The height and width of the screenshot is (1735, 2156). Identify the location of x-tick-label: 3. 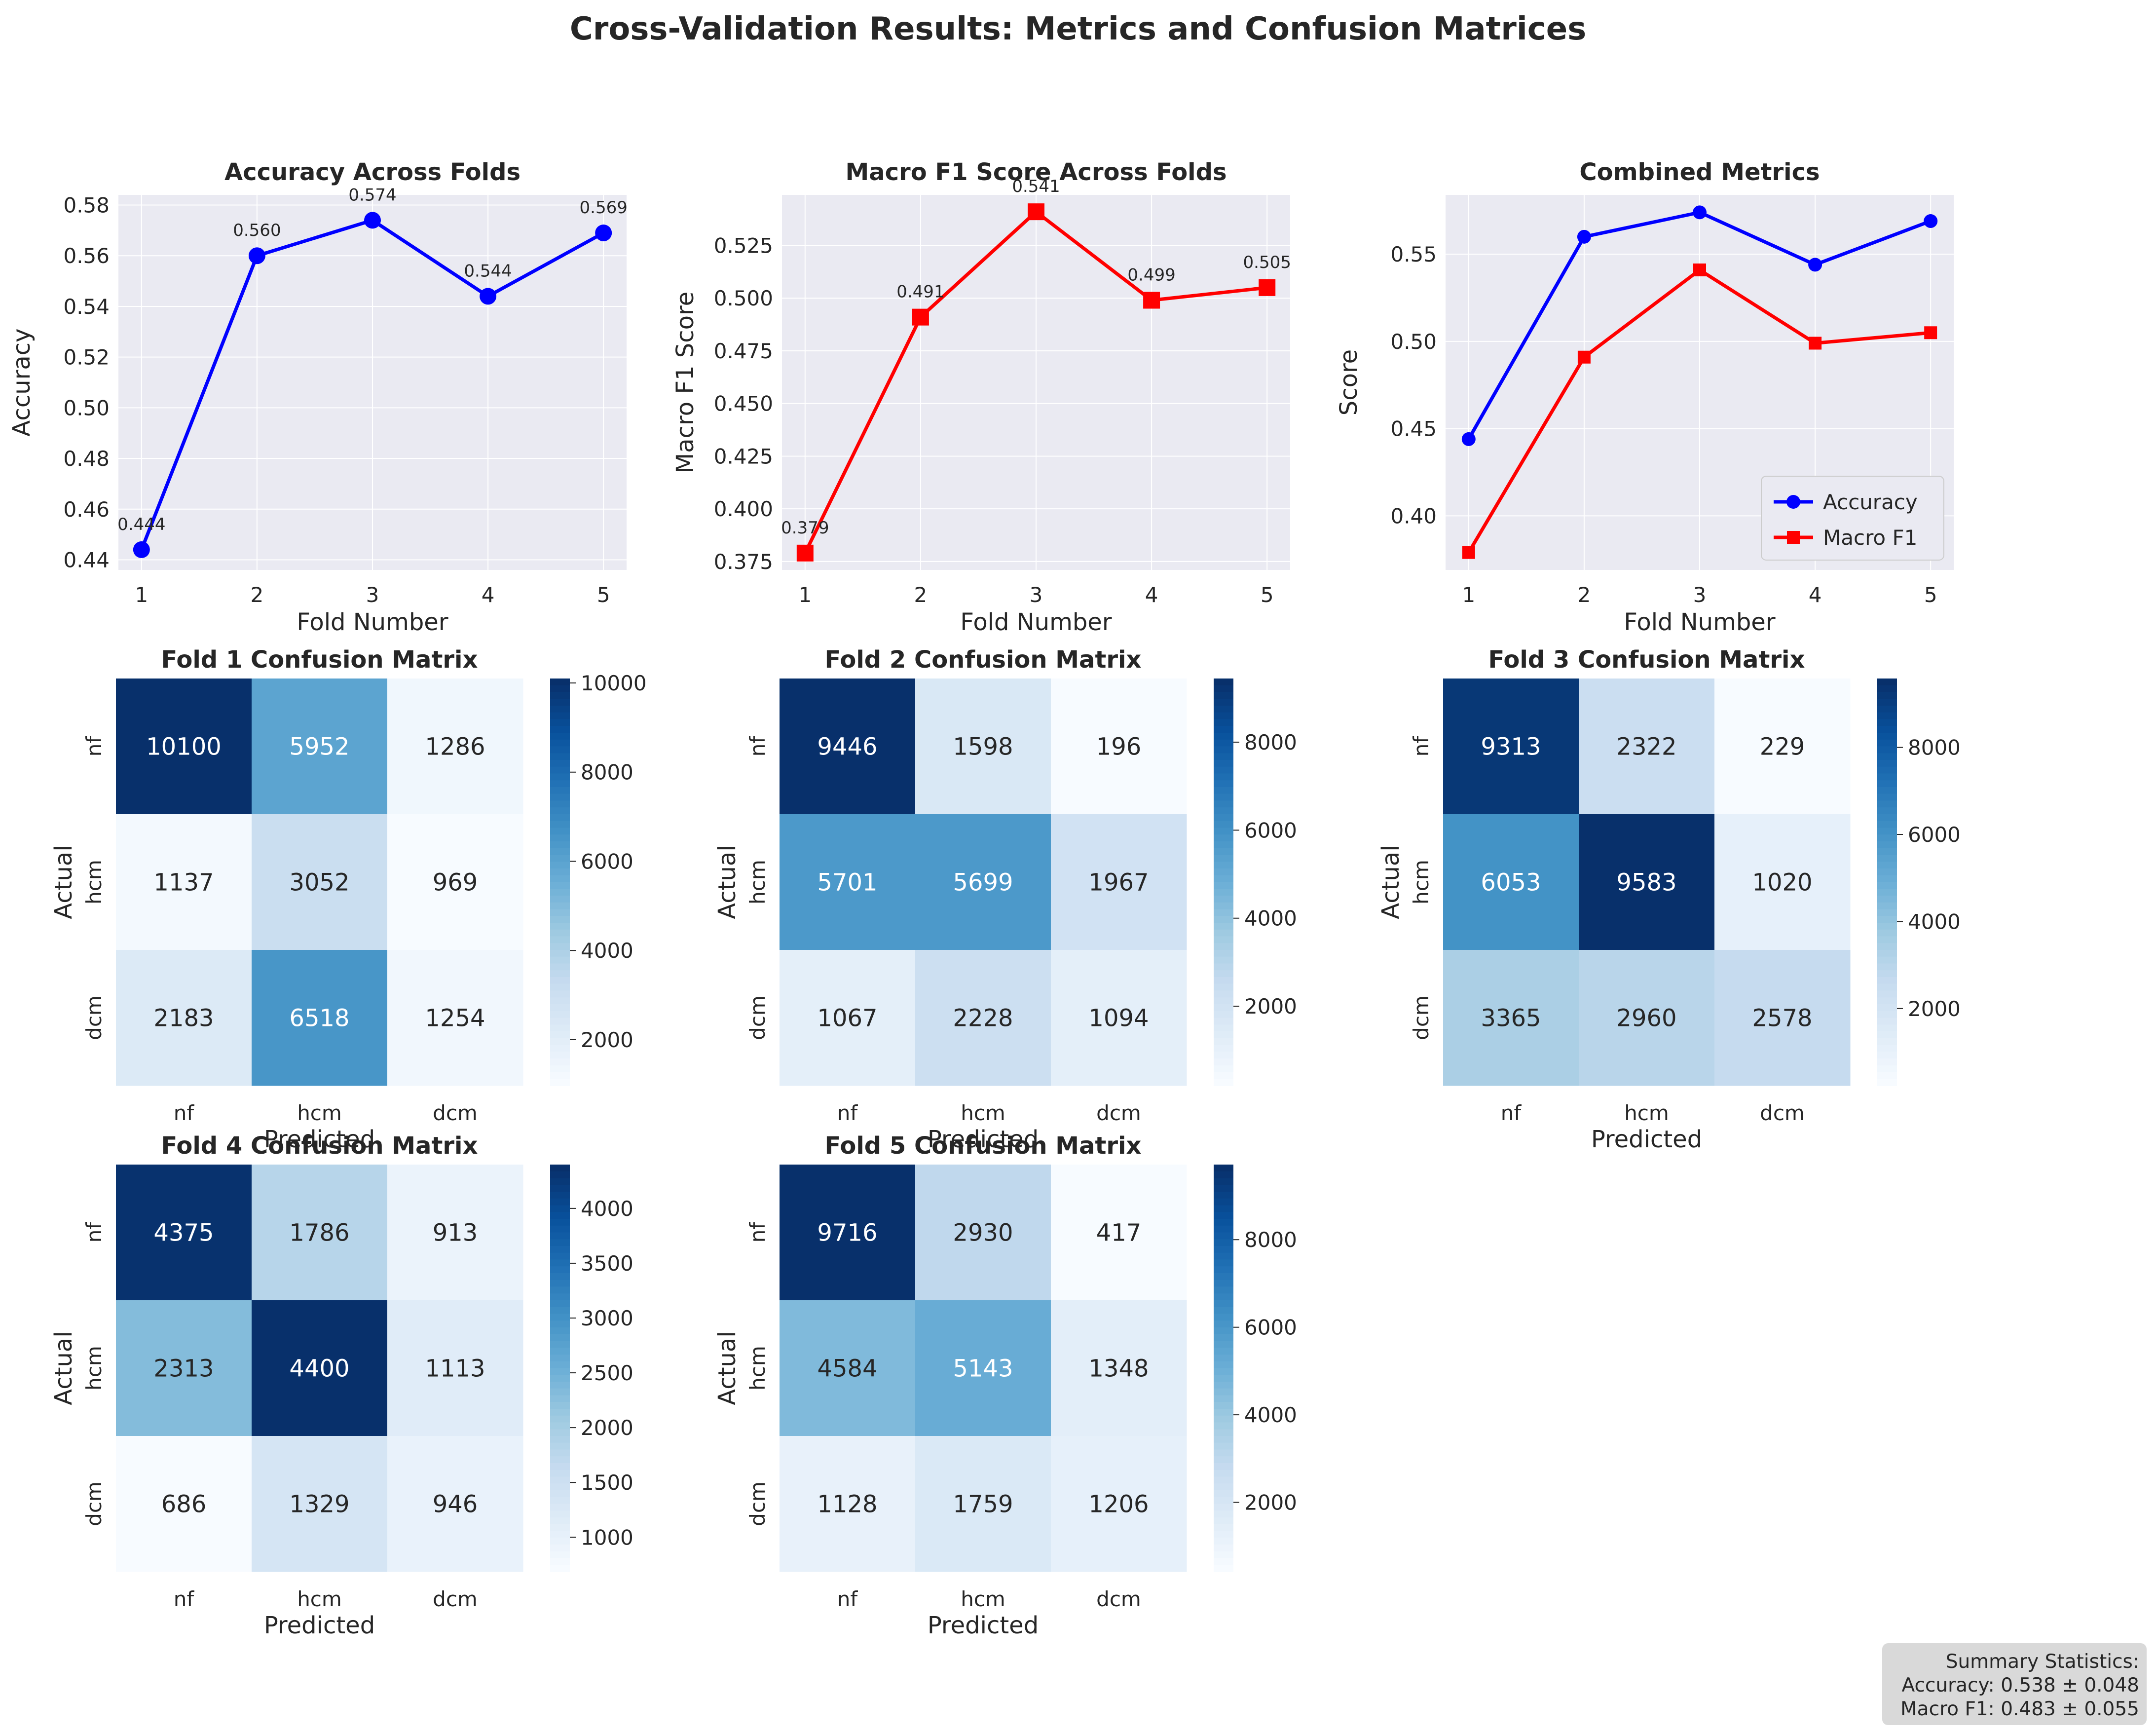
(372, 595).